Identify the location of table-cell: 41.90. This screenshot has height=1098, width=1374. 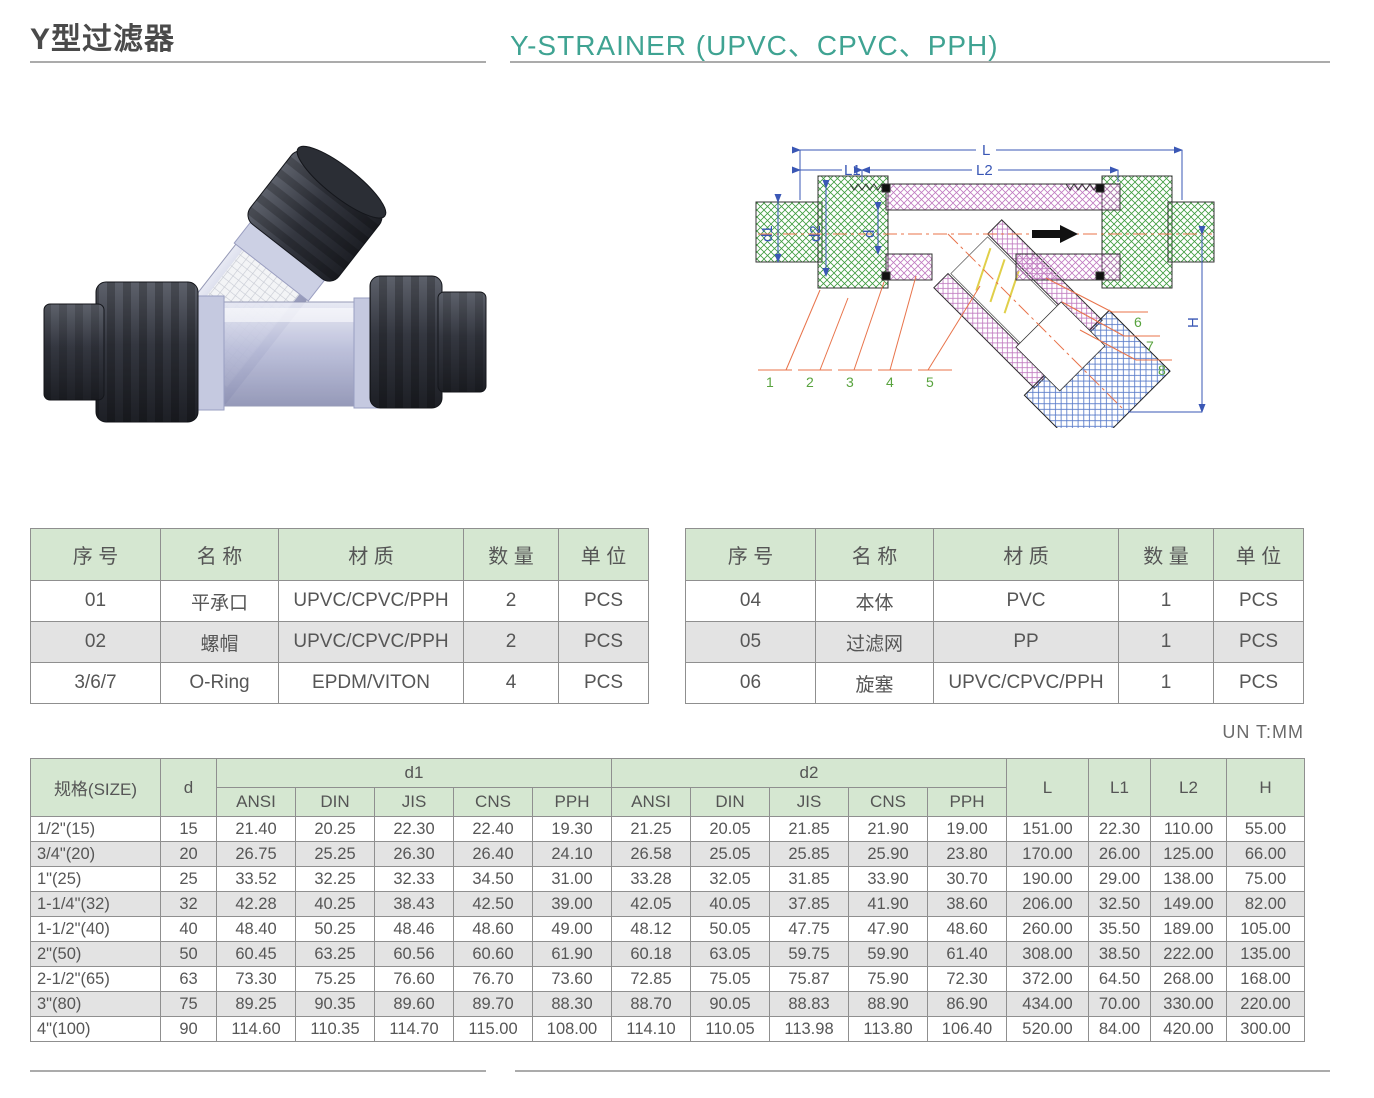
(888, 904).